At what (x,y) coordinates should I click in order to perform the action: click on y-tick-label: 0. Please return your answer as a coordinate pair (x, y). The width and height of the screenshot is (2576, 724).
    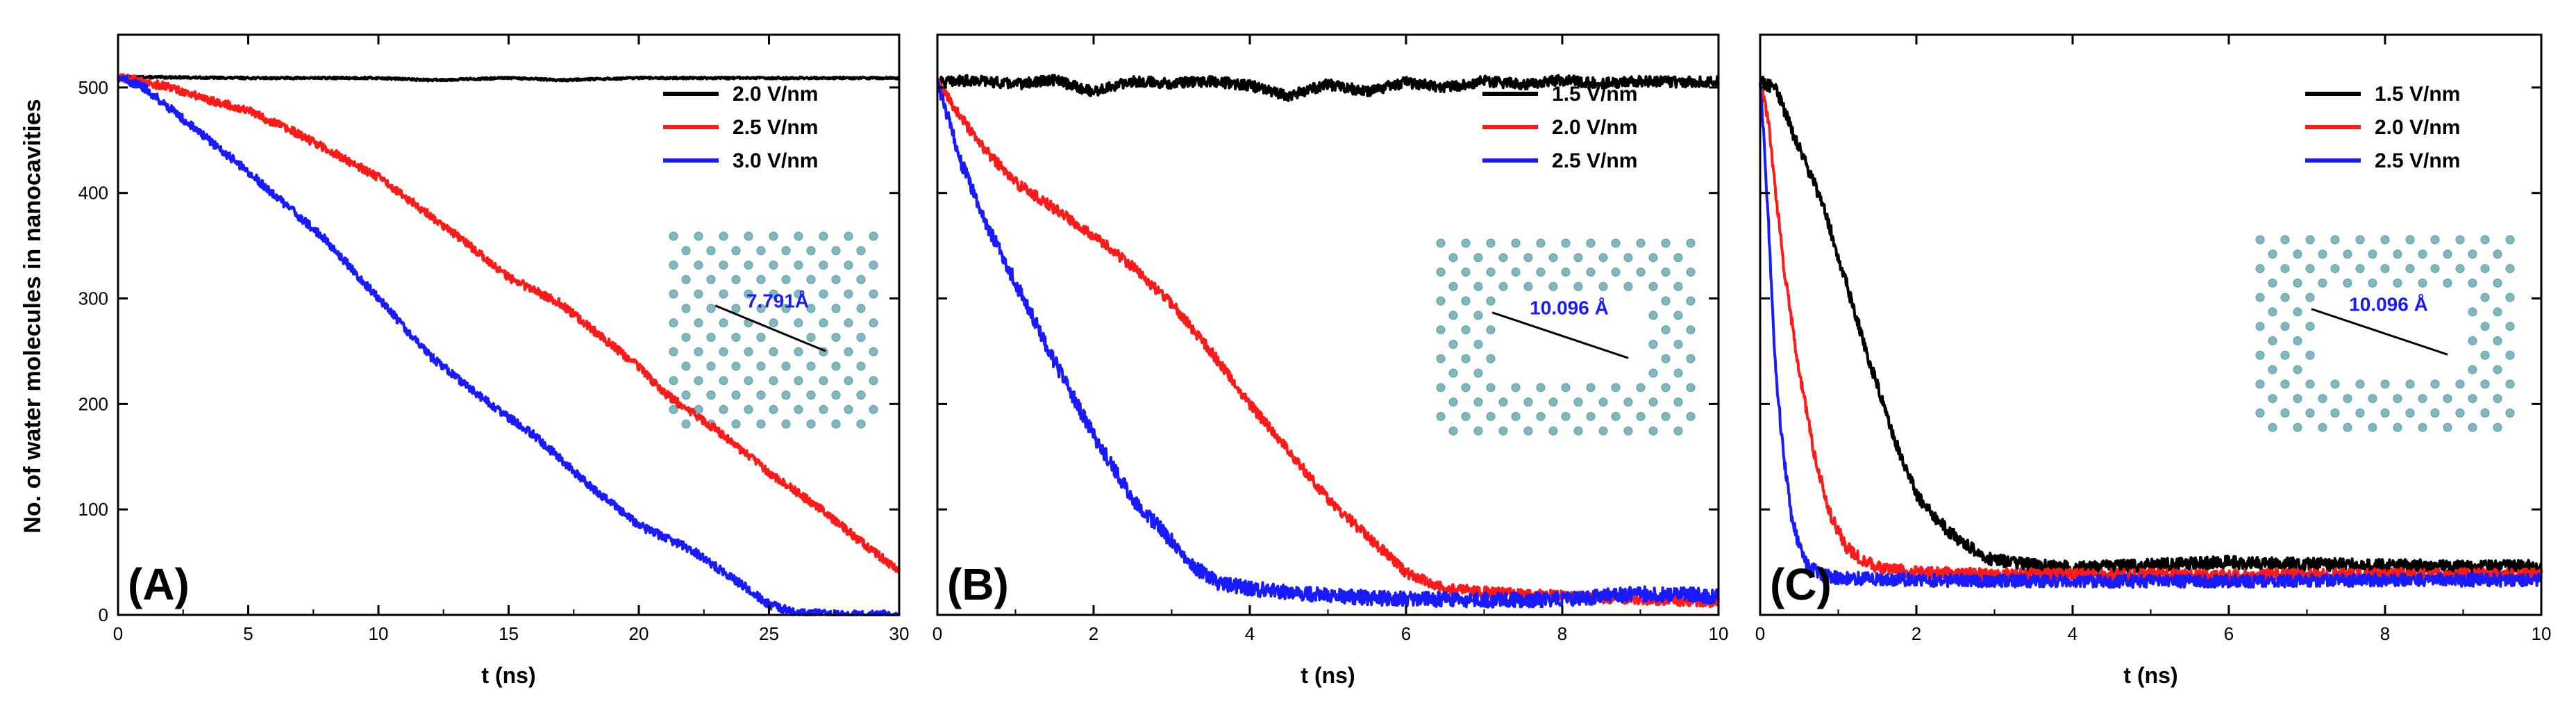
    Looking at the image, I should click on (103, 614).